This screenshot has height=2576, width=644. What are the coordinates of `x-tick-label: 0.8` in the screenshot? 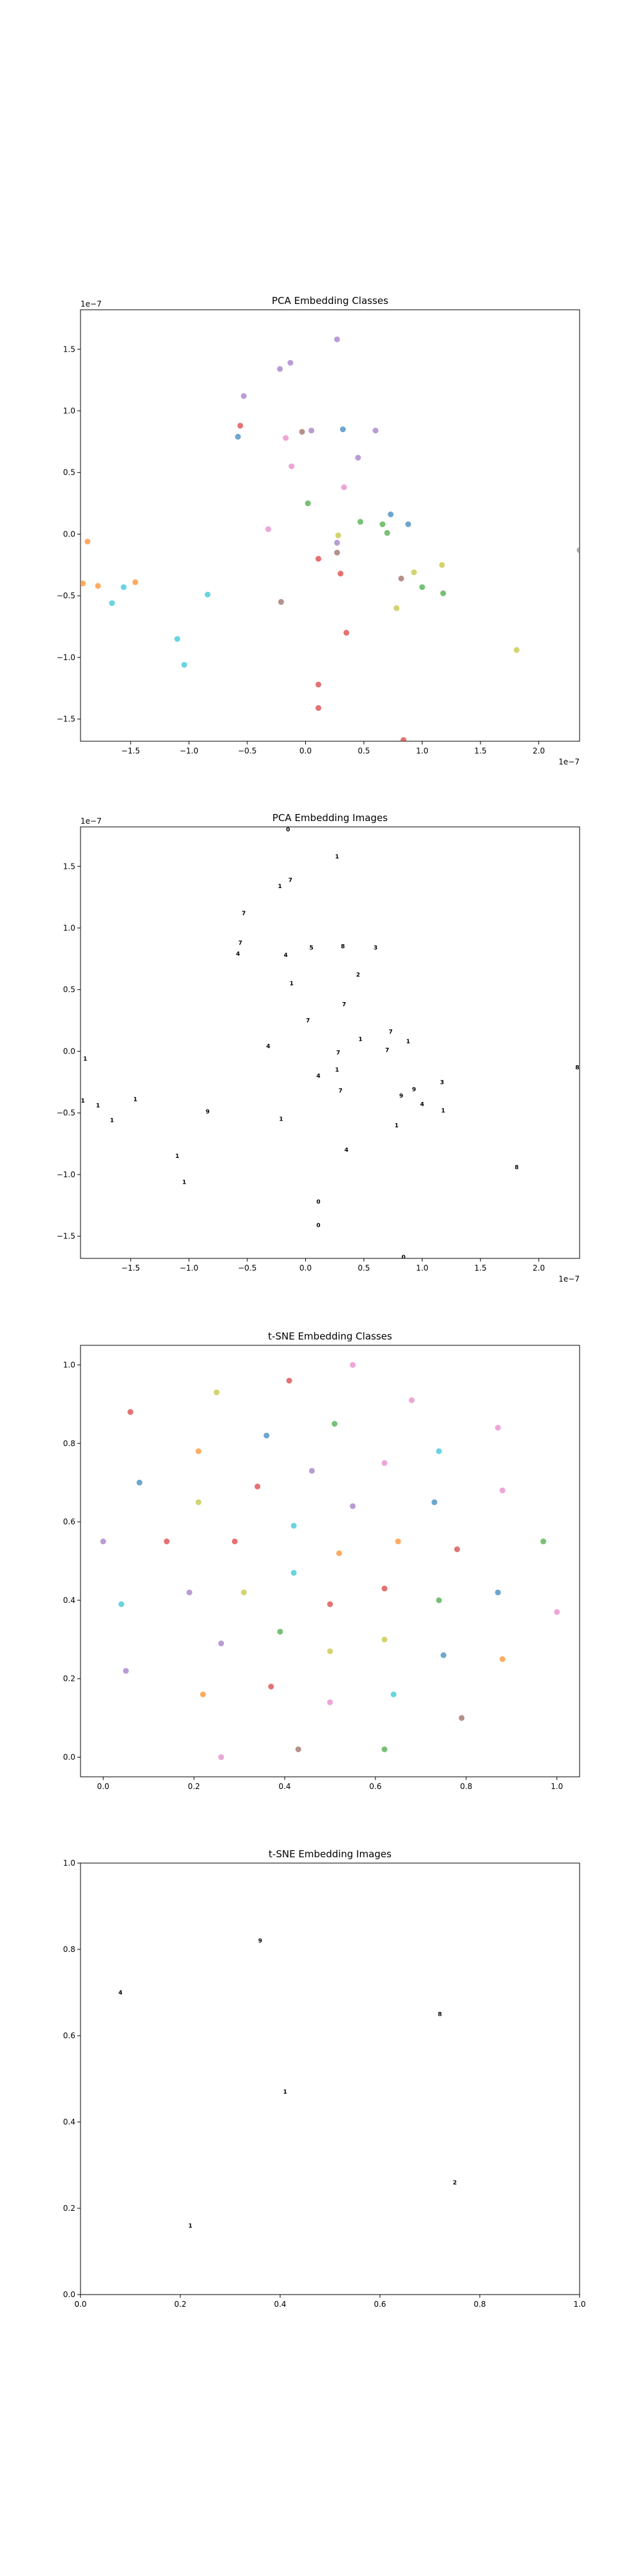 It's located at (480, 2304).